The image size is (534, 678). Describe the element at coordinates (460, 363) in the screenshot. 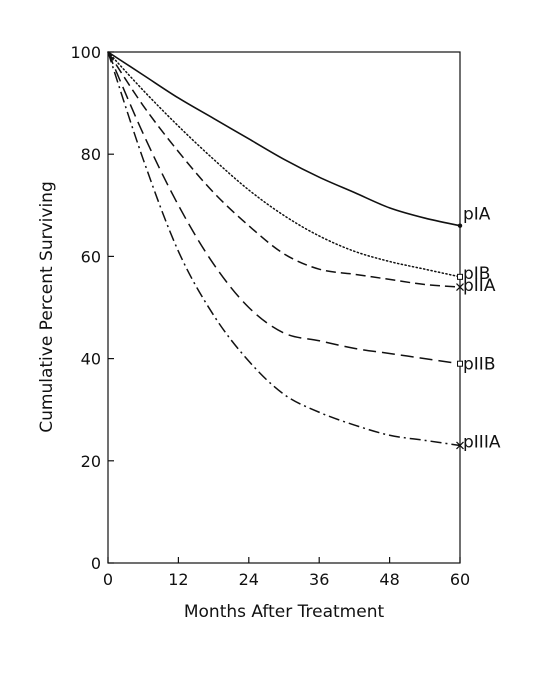

I see `series-end-marker-piib` at that location.